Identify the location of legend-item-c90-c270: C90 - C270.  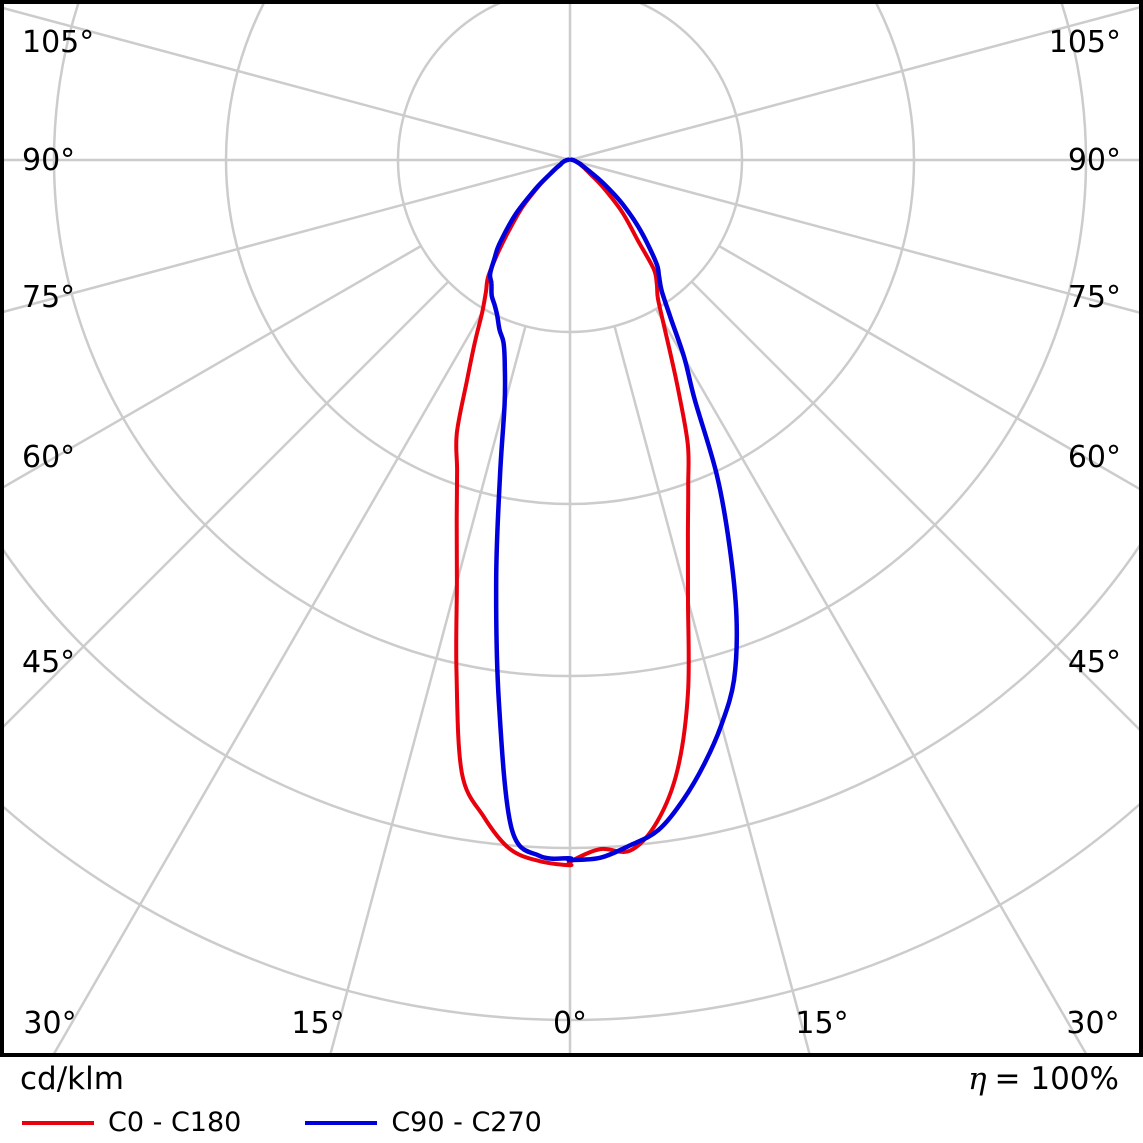
(423, 1122).